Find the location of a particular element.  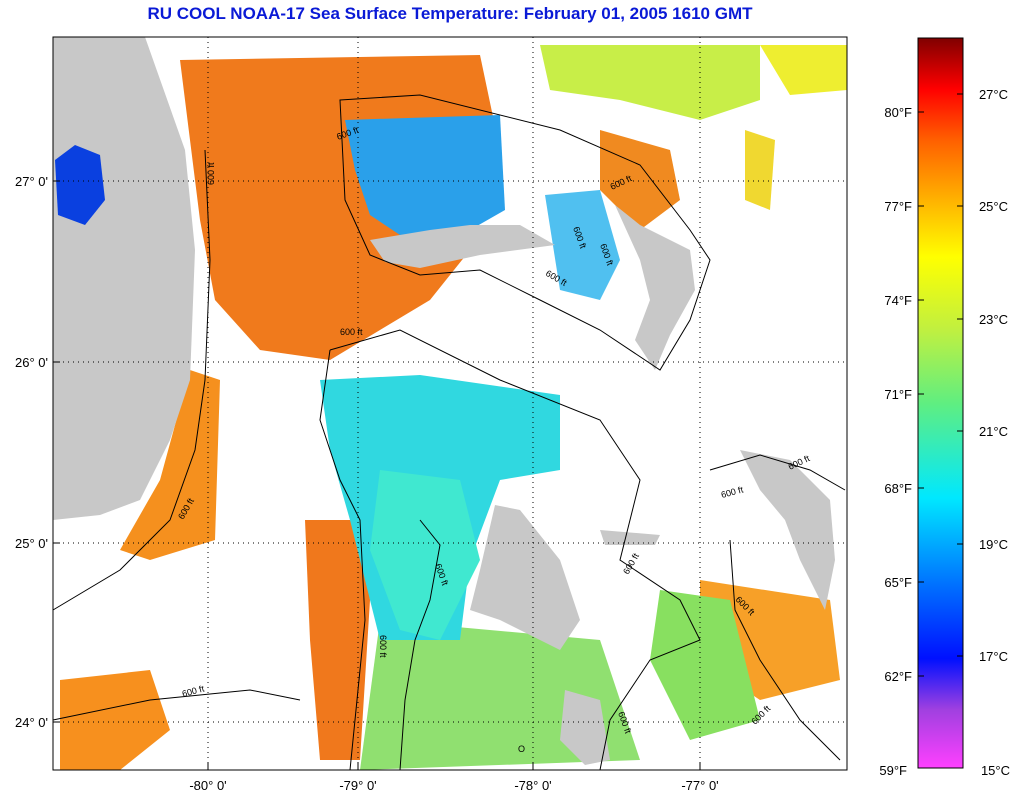

yellow-water-patch is located at coordinates (760, 170).